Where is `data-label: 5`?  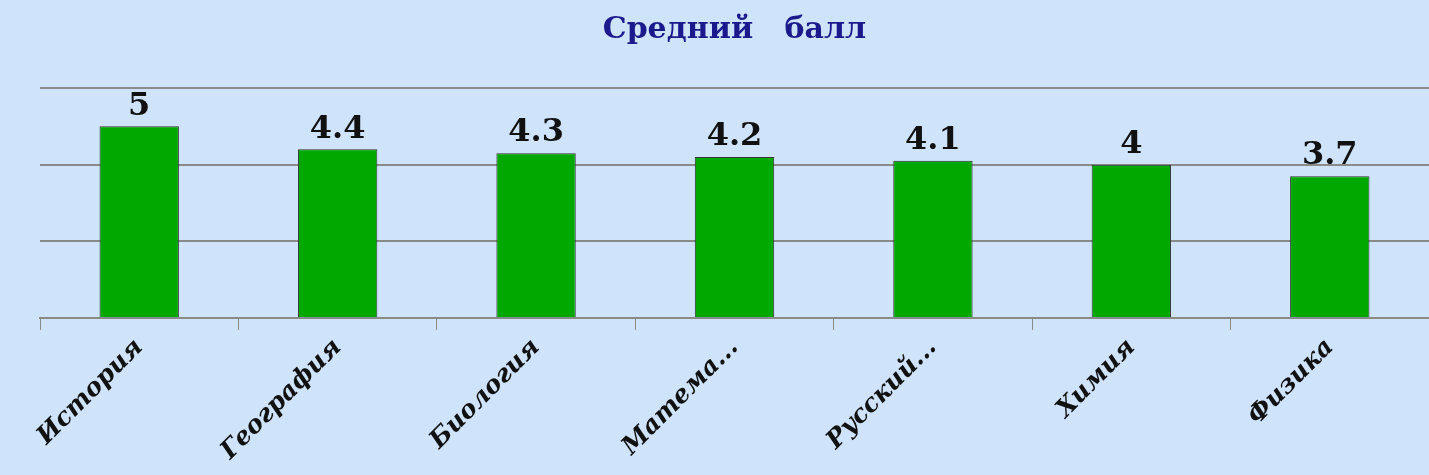
data-label: 5 is located at coordinates (139, 103).